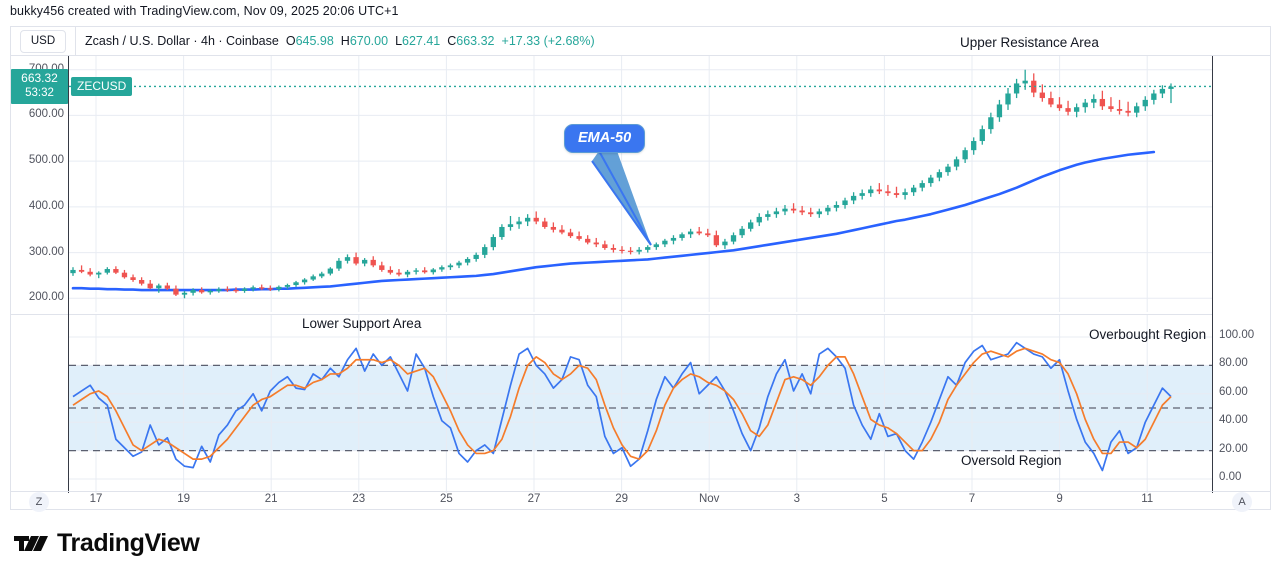 The image size is (1281, 571). What do you see at coordinates (290, 41) in the screenshot?
I see `open-label: O` at bounding box center [290, 41].